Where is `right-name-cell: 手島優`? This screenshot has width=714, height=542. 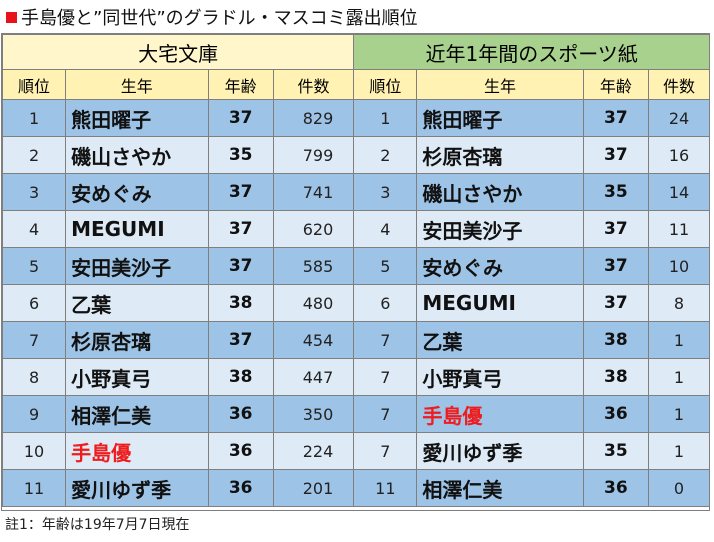 right-name-cell: 手島優 is located at coordinates (500, 414).